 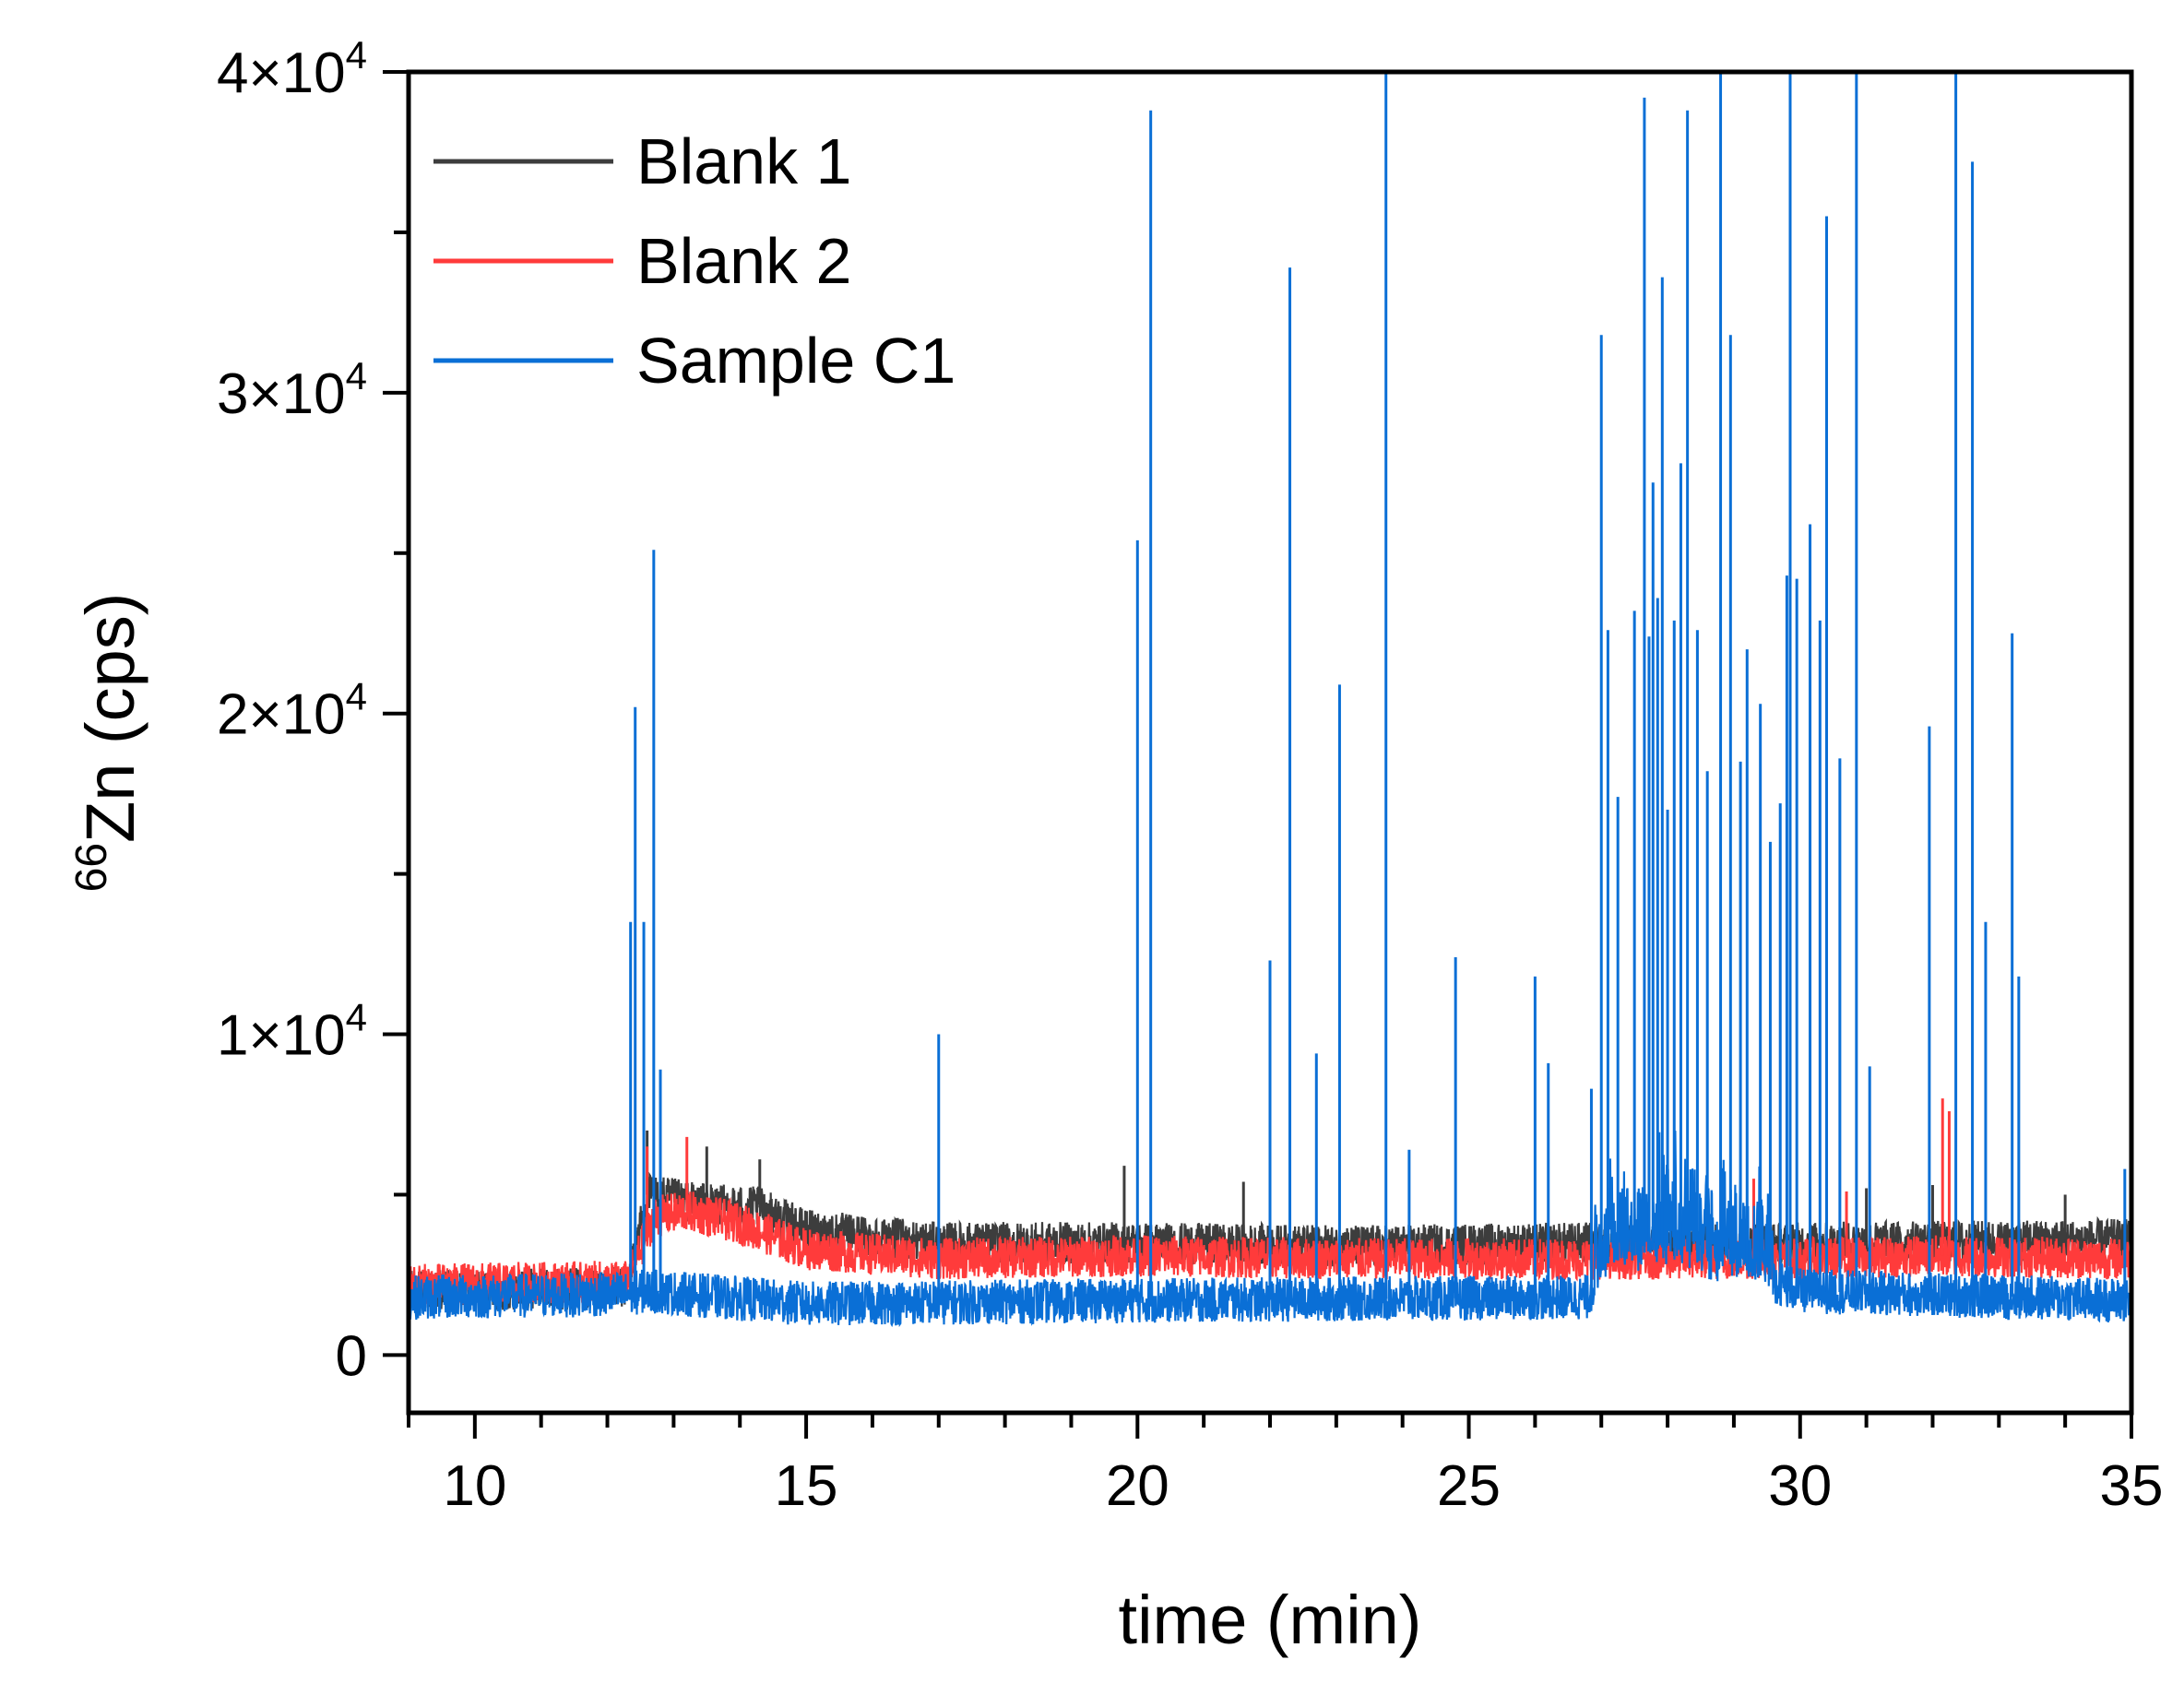 I want to click on y-axis-title: 66Zn (cps), so click(x=107, y=743).